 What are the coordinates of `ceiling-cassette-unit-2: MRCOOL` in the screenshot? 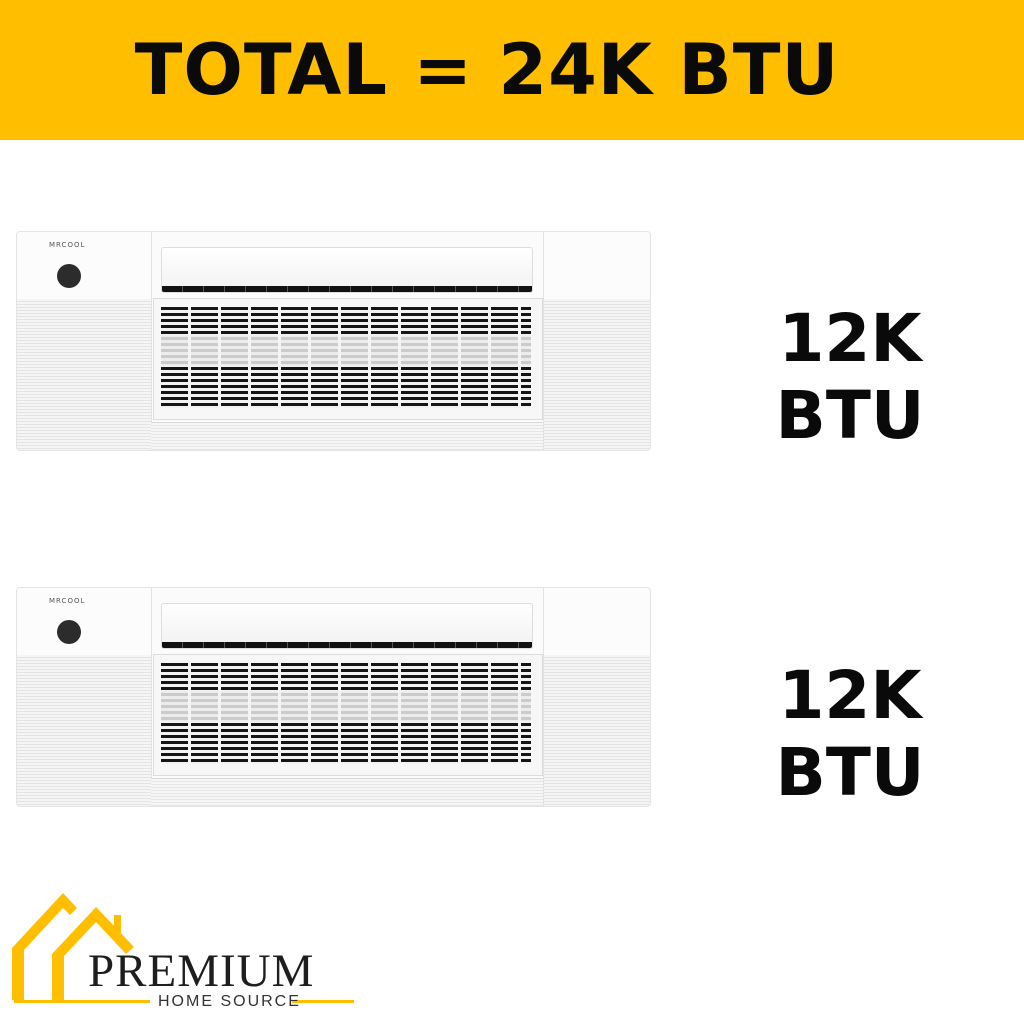 It's located at (333, 697).